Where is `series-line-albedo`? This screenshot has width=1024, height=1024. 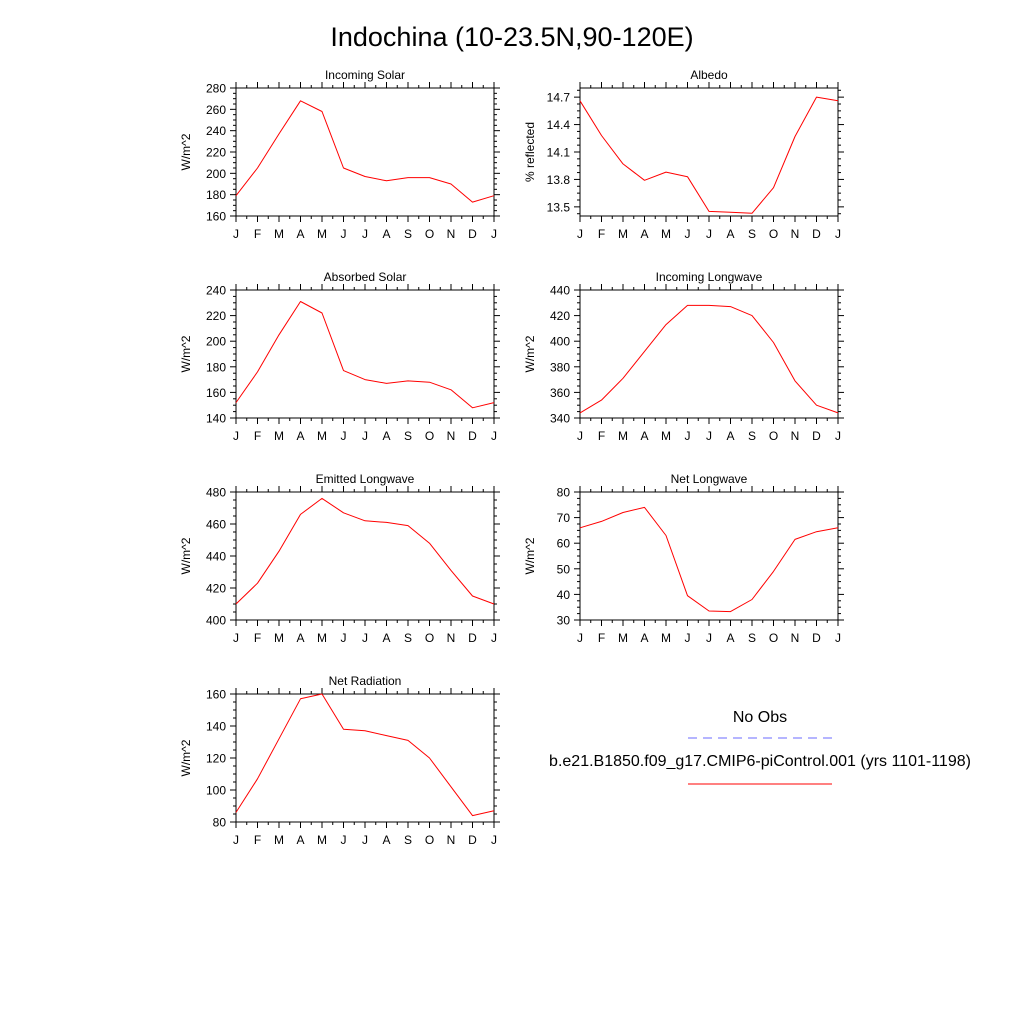 series-line-albedo is located at coordinates (709, 155).